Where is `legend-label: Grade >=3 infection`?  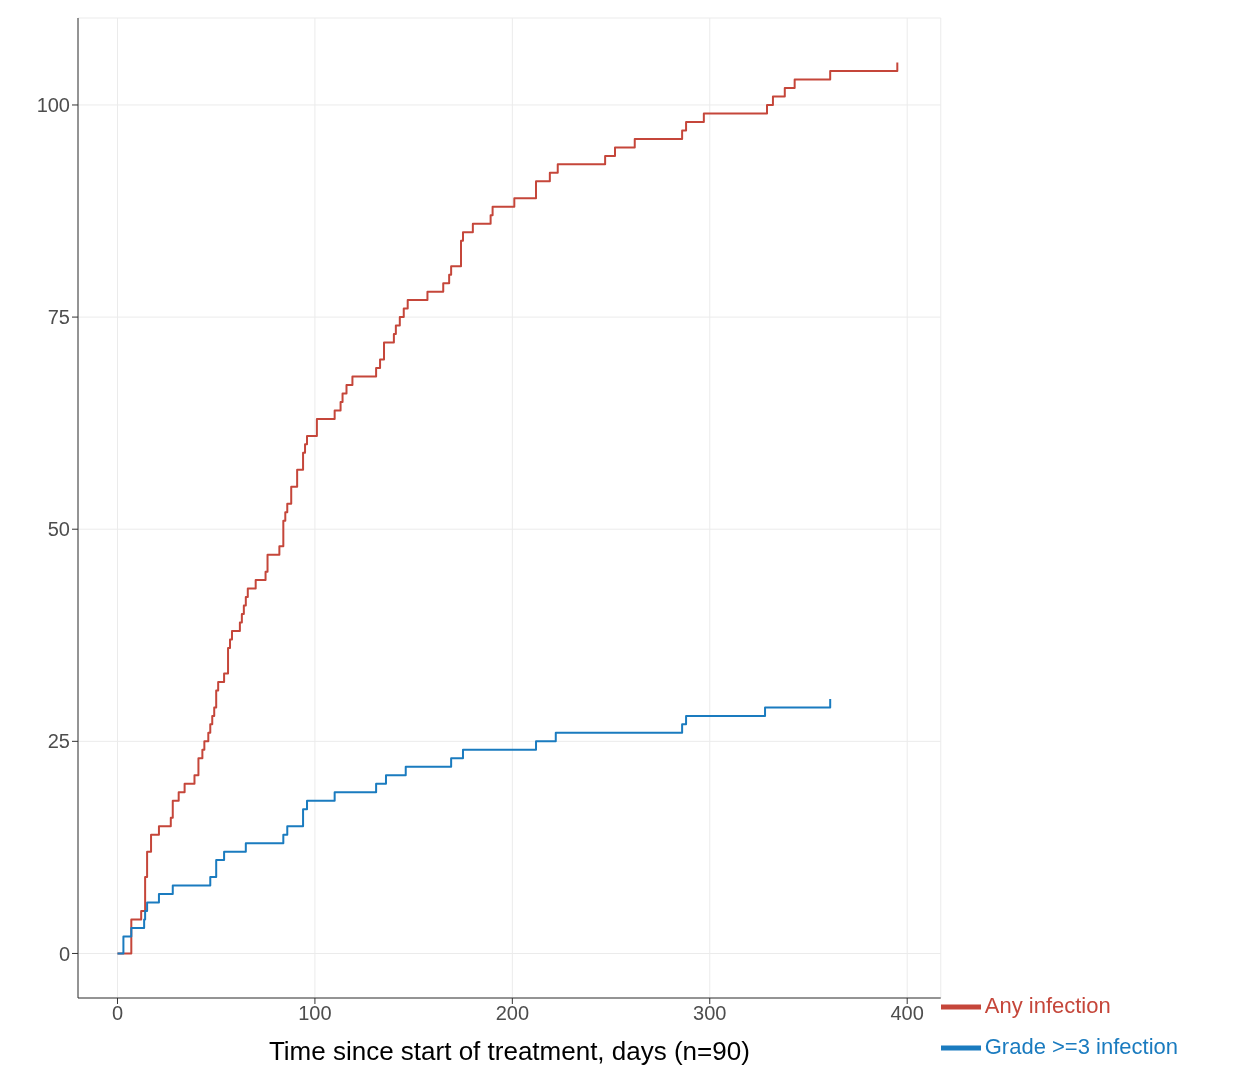 legend-label: Grade >=3 infection is located at coordinates (1081, 1046).